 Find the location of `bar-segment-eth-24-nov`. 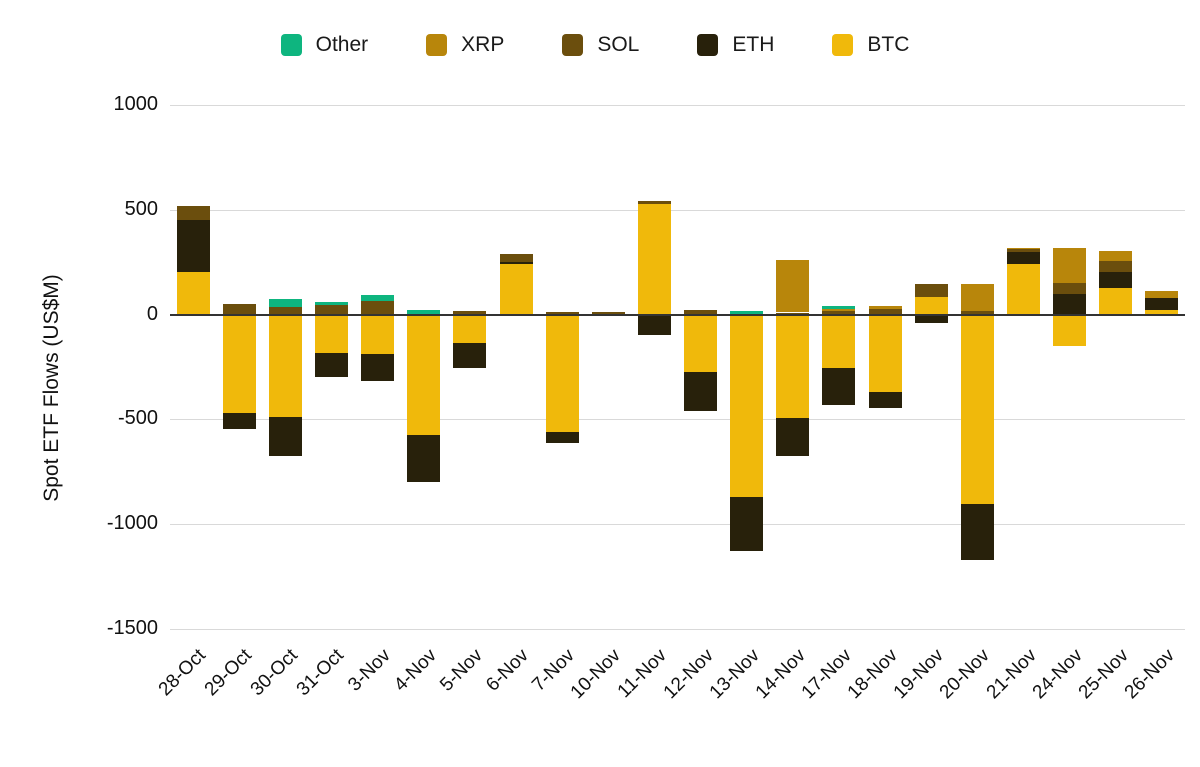

bar-segment-eth-24-nov is located at coordinates (1070, 304).